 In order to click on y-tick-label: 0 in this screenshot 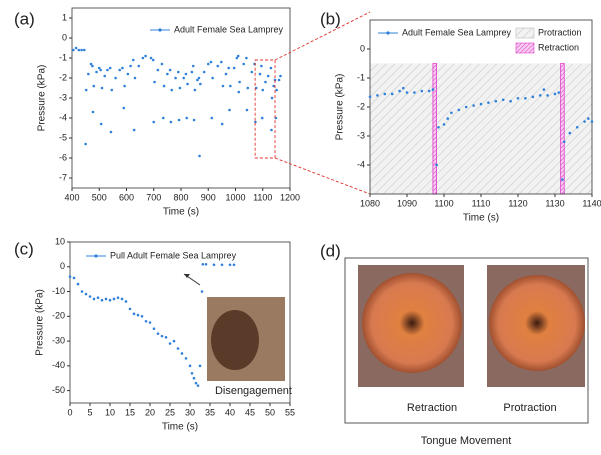, I will do `click(362, 48)`.